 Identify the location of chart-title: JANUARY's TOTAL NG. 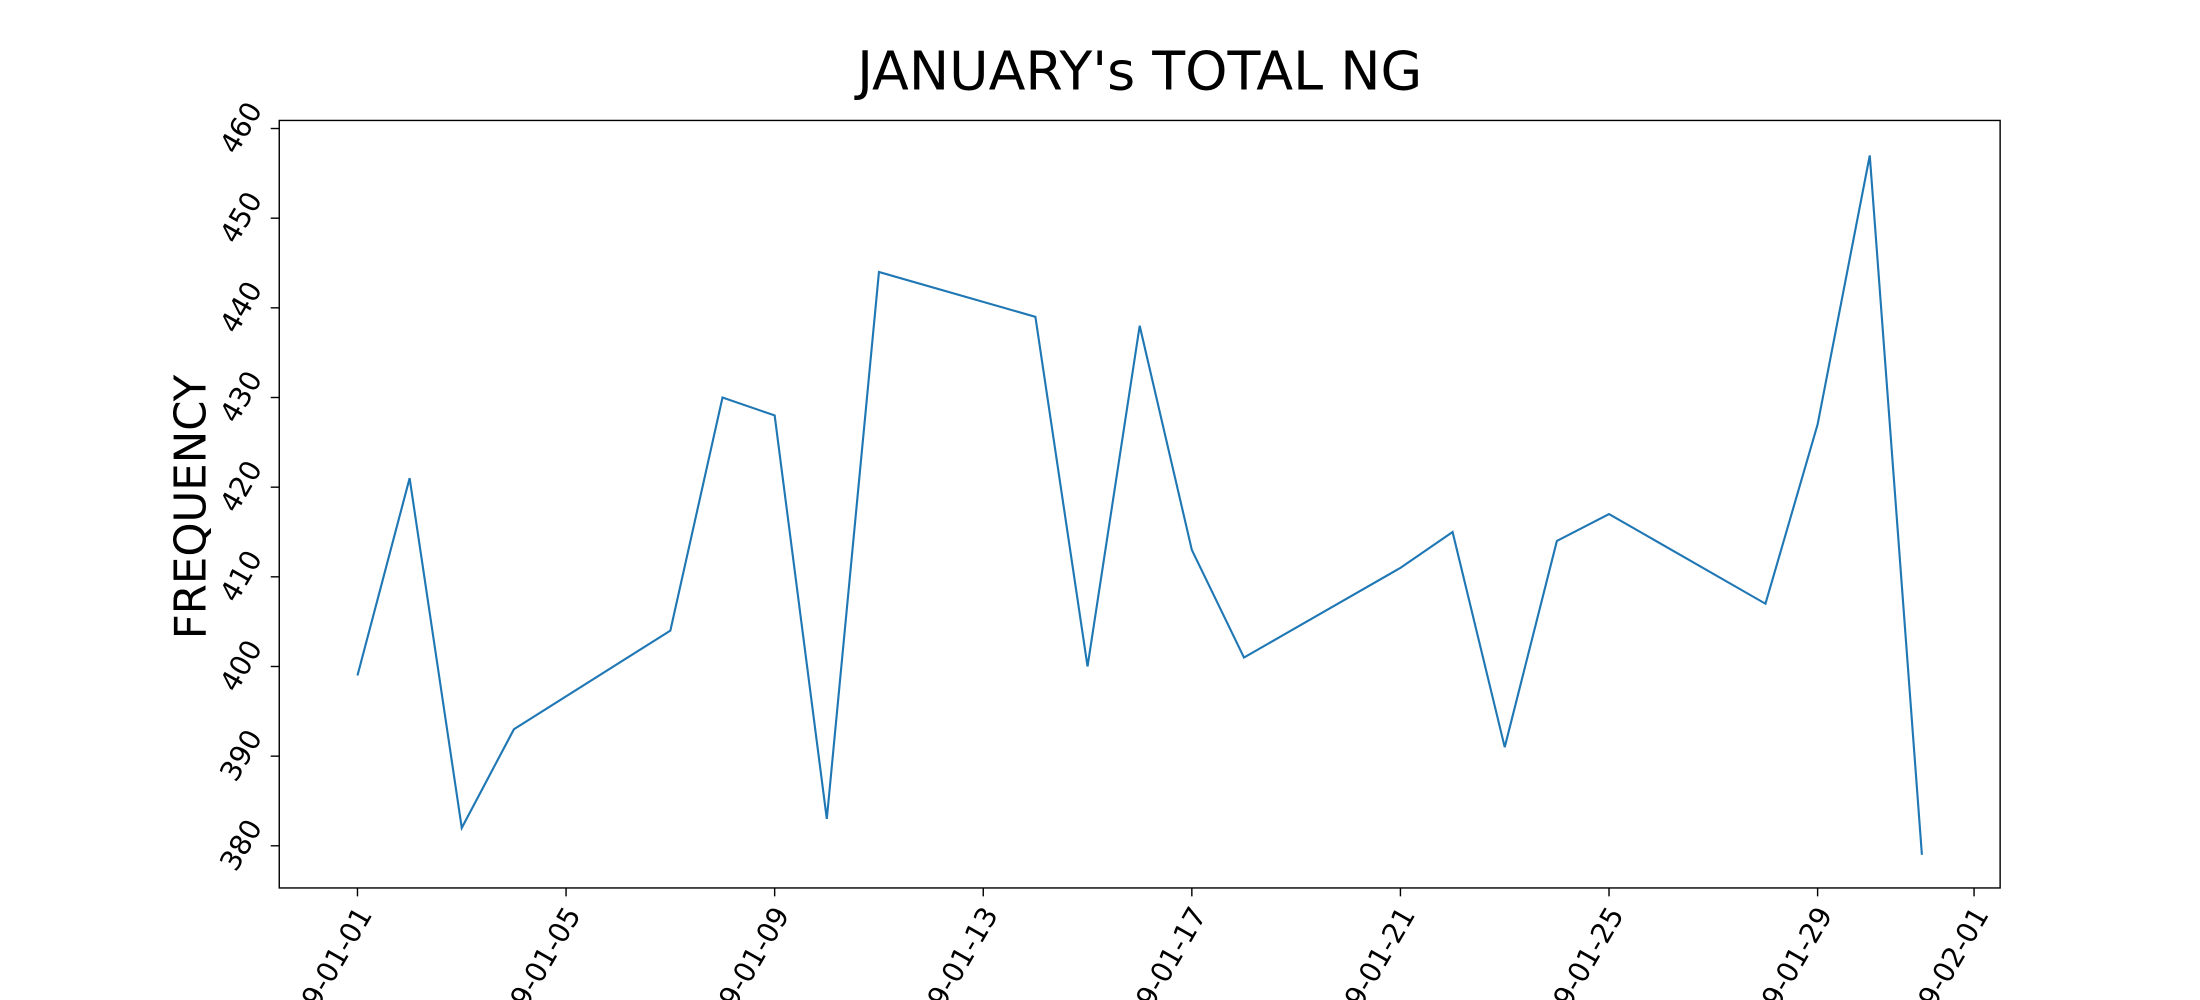
(1138, 71).